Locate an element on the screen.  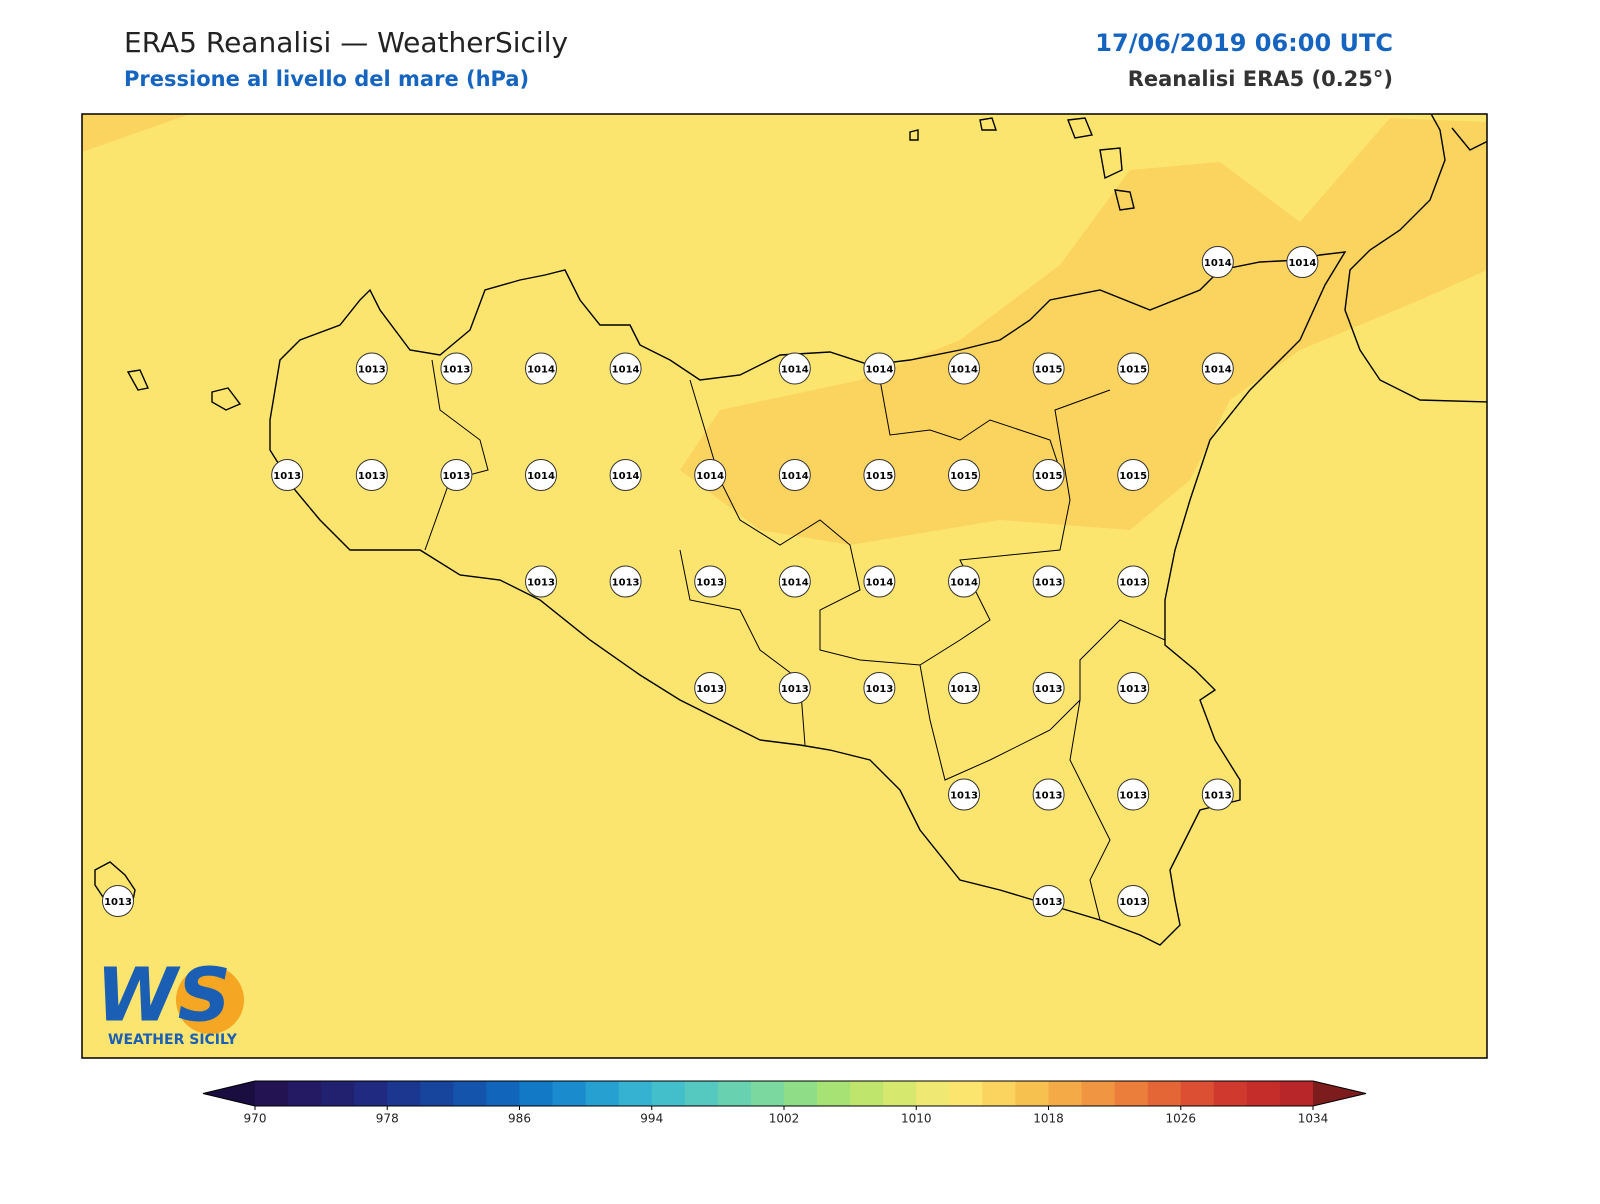
colorbar-tick-label: 986 is located at coordinates (519, 1119).